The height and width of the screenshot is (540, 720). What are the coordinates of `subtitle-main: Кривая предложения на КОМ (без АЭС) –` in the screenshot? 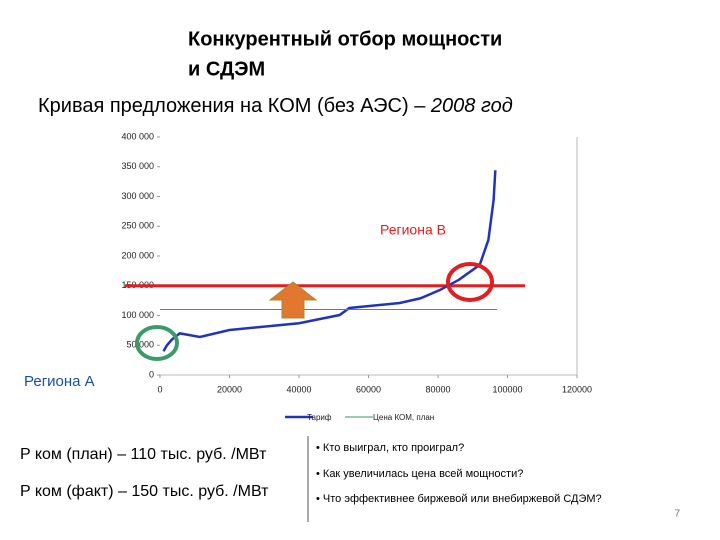 It's located at (234, 106).